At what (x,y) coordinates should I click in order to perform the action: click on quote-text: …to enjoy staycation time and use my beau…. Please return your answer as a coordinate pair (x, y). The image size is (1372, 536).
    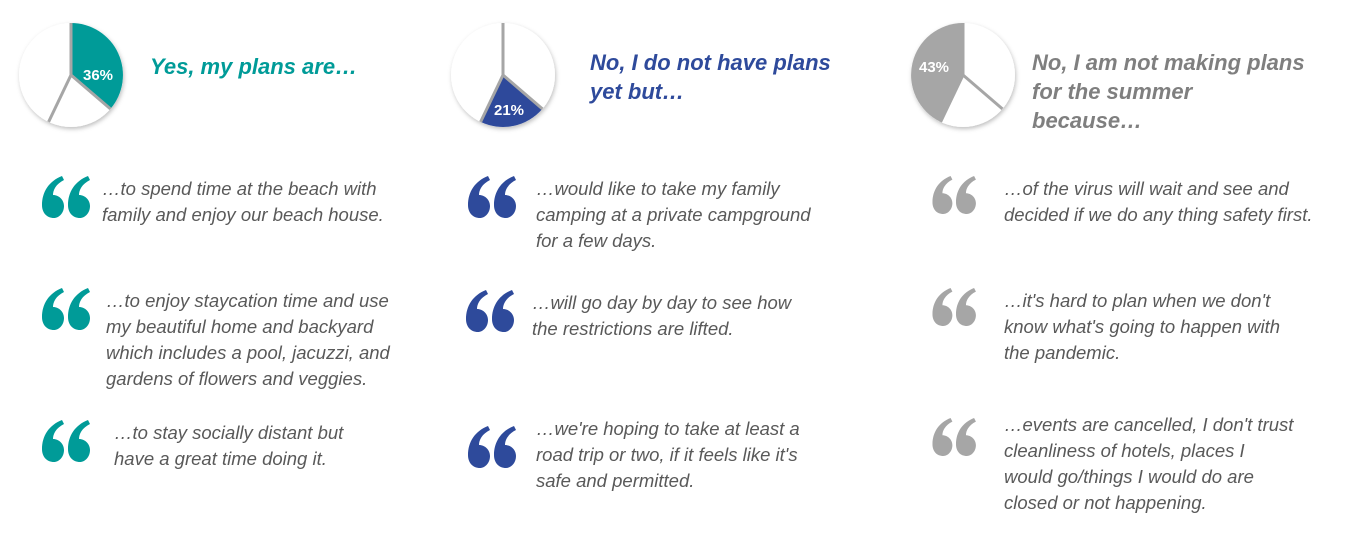
    Looking at the image, I should click on (248, 339).